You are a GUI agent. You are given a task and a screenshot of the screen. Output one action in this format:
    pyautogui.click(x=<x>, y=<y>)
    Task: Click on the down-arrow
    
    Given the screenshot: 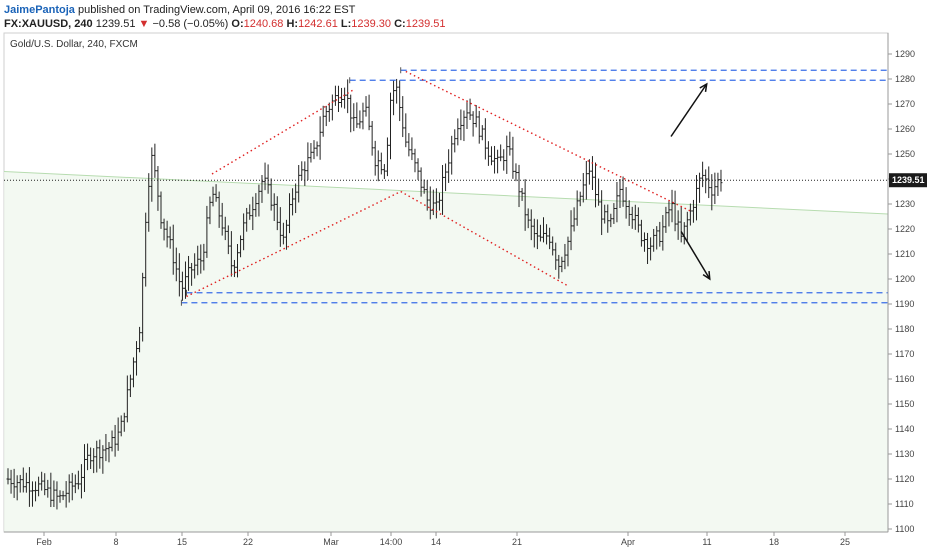 What is the action you would take?
    pyautogui.click(x=695, y=256)
    